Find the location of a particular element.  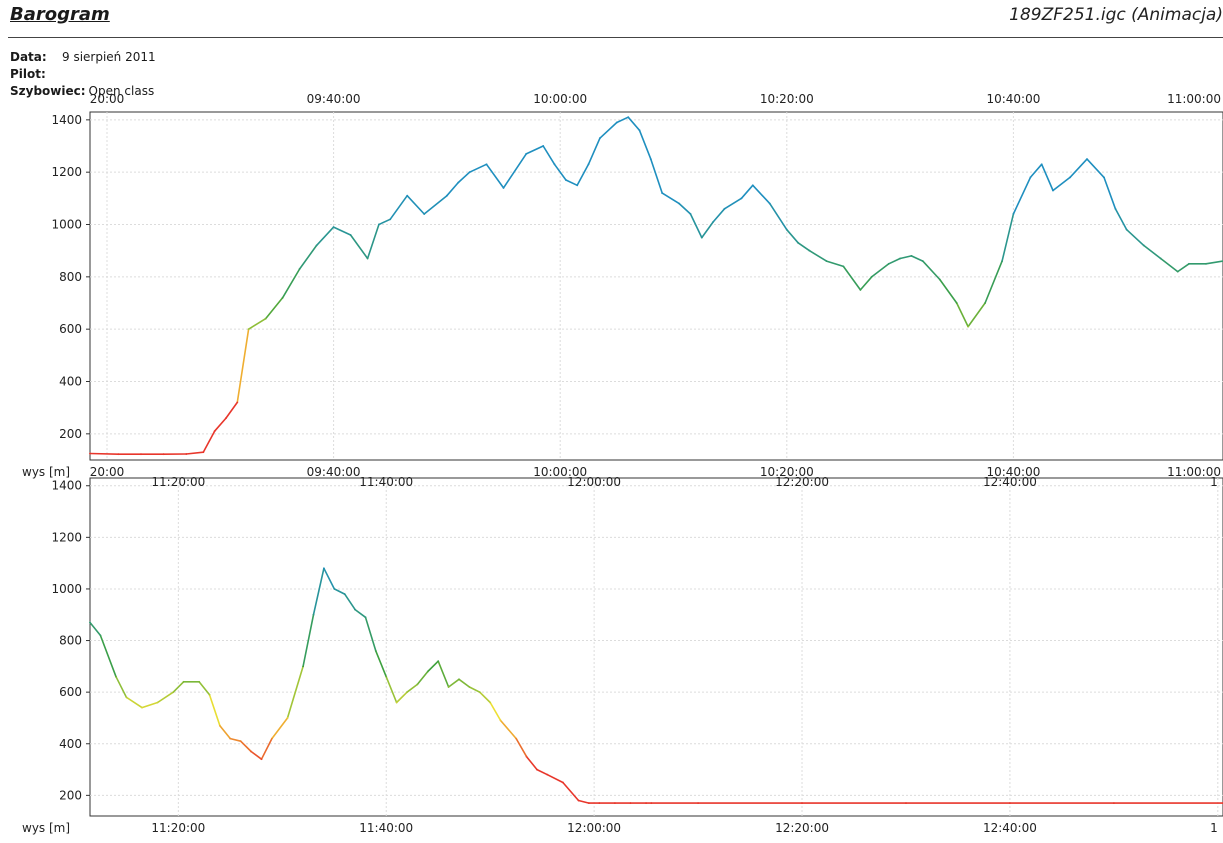

y-tick-label: 1000 is located at coordinates (66, 589).